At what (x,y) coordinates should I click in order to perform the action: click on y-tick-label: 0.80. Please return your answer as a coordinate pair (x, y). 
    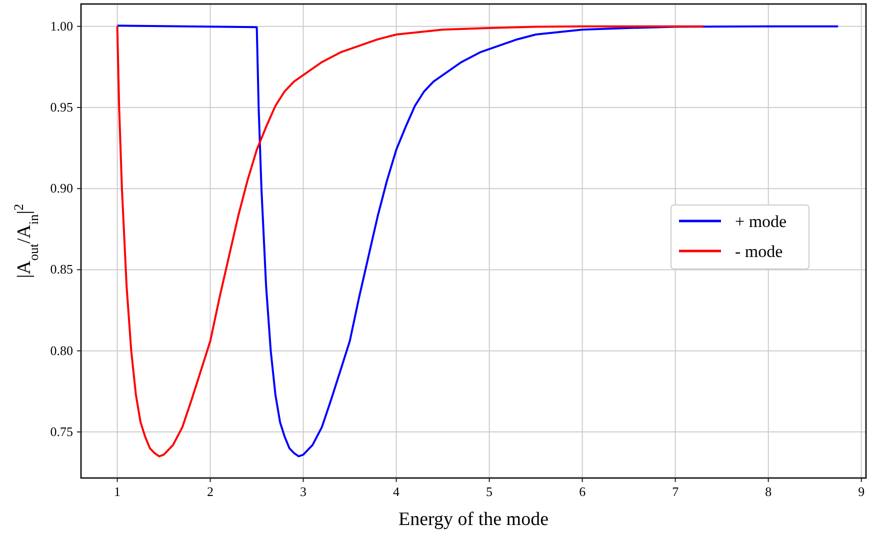
    Looking at the image, I should click on (61, 350).